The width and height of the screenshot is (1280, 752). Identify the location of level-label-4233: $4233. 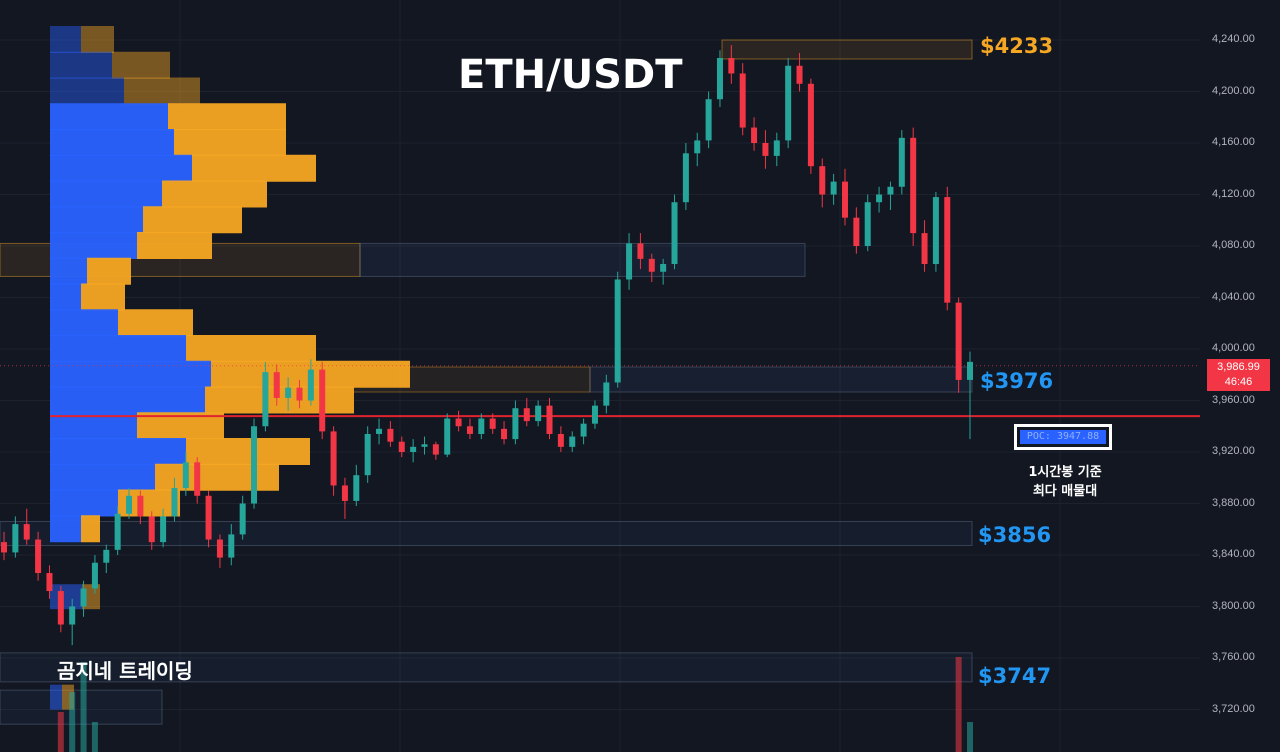
(1017, 46).